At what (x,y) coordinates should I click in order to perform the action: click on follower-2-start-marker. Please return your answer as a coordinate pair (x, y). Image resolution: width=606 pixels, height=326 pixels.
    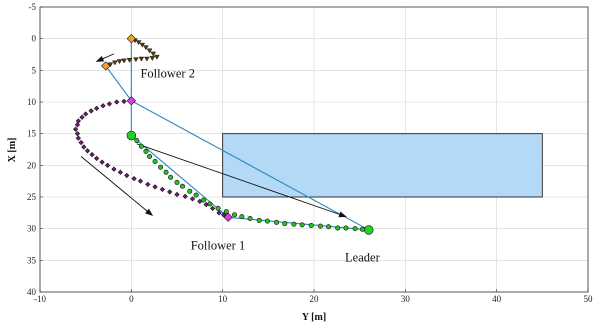
    Looking at the image, I should click on (131, 39).